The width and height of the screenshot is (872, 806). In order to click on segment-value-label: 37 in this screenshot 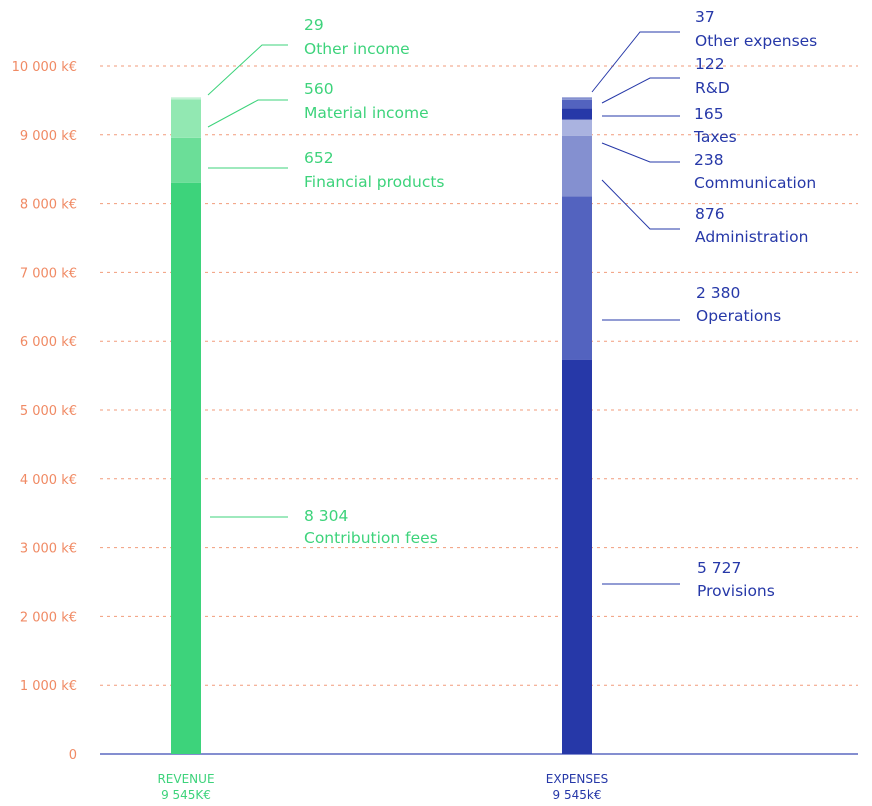, I will do `click(705, 17)`.